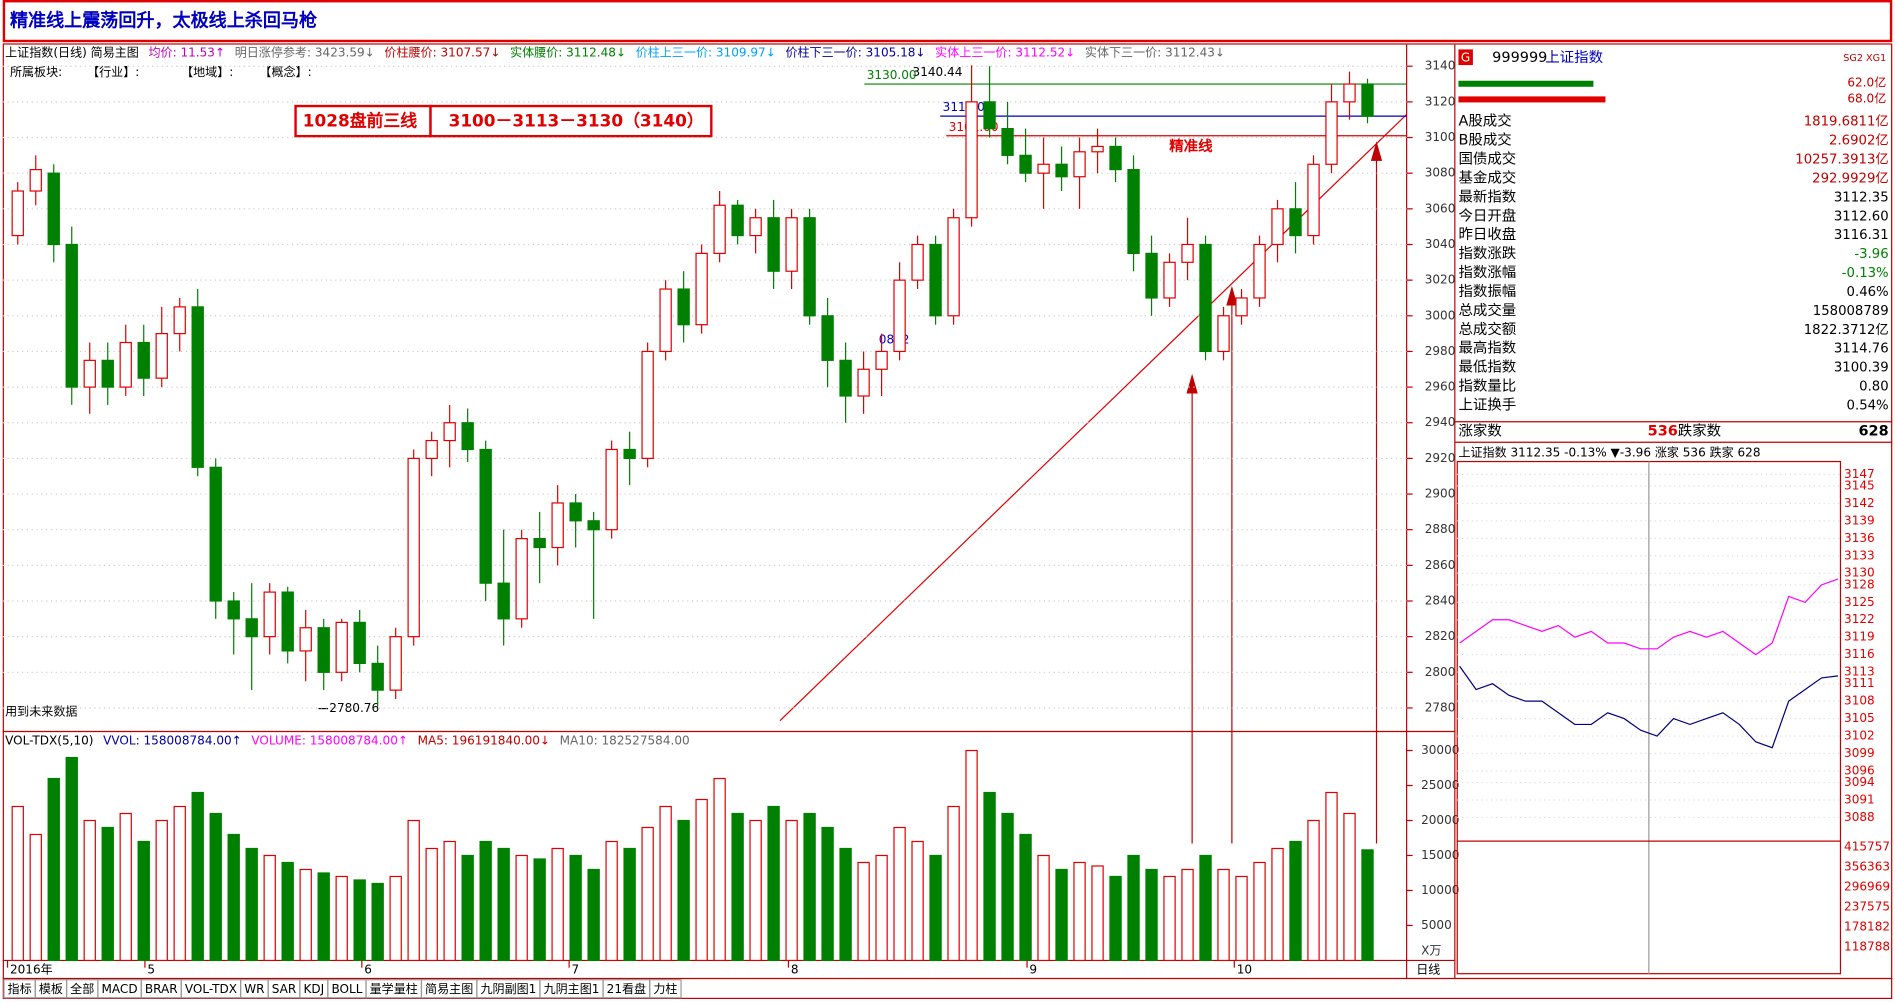 This screenshot has width=1895, height=1003. What do you see at coordinates (1487, 272) in the screenshot?
I see `row-label: 指数涨幅` at bounding box center [1487, 272].